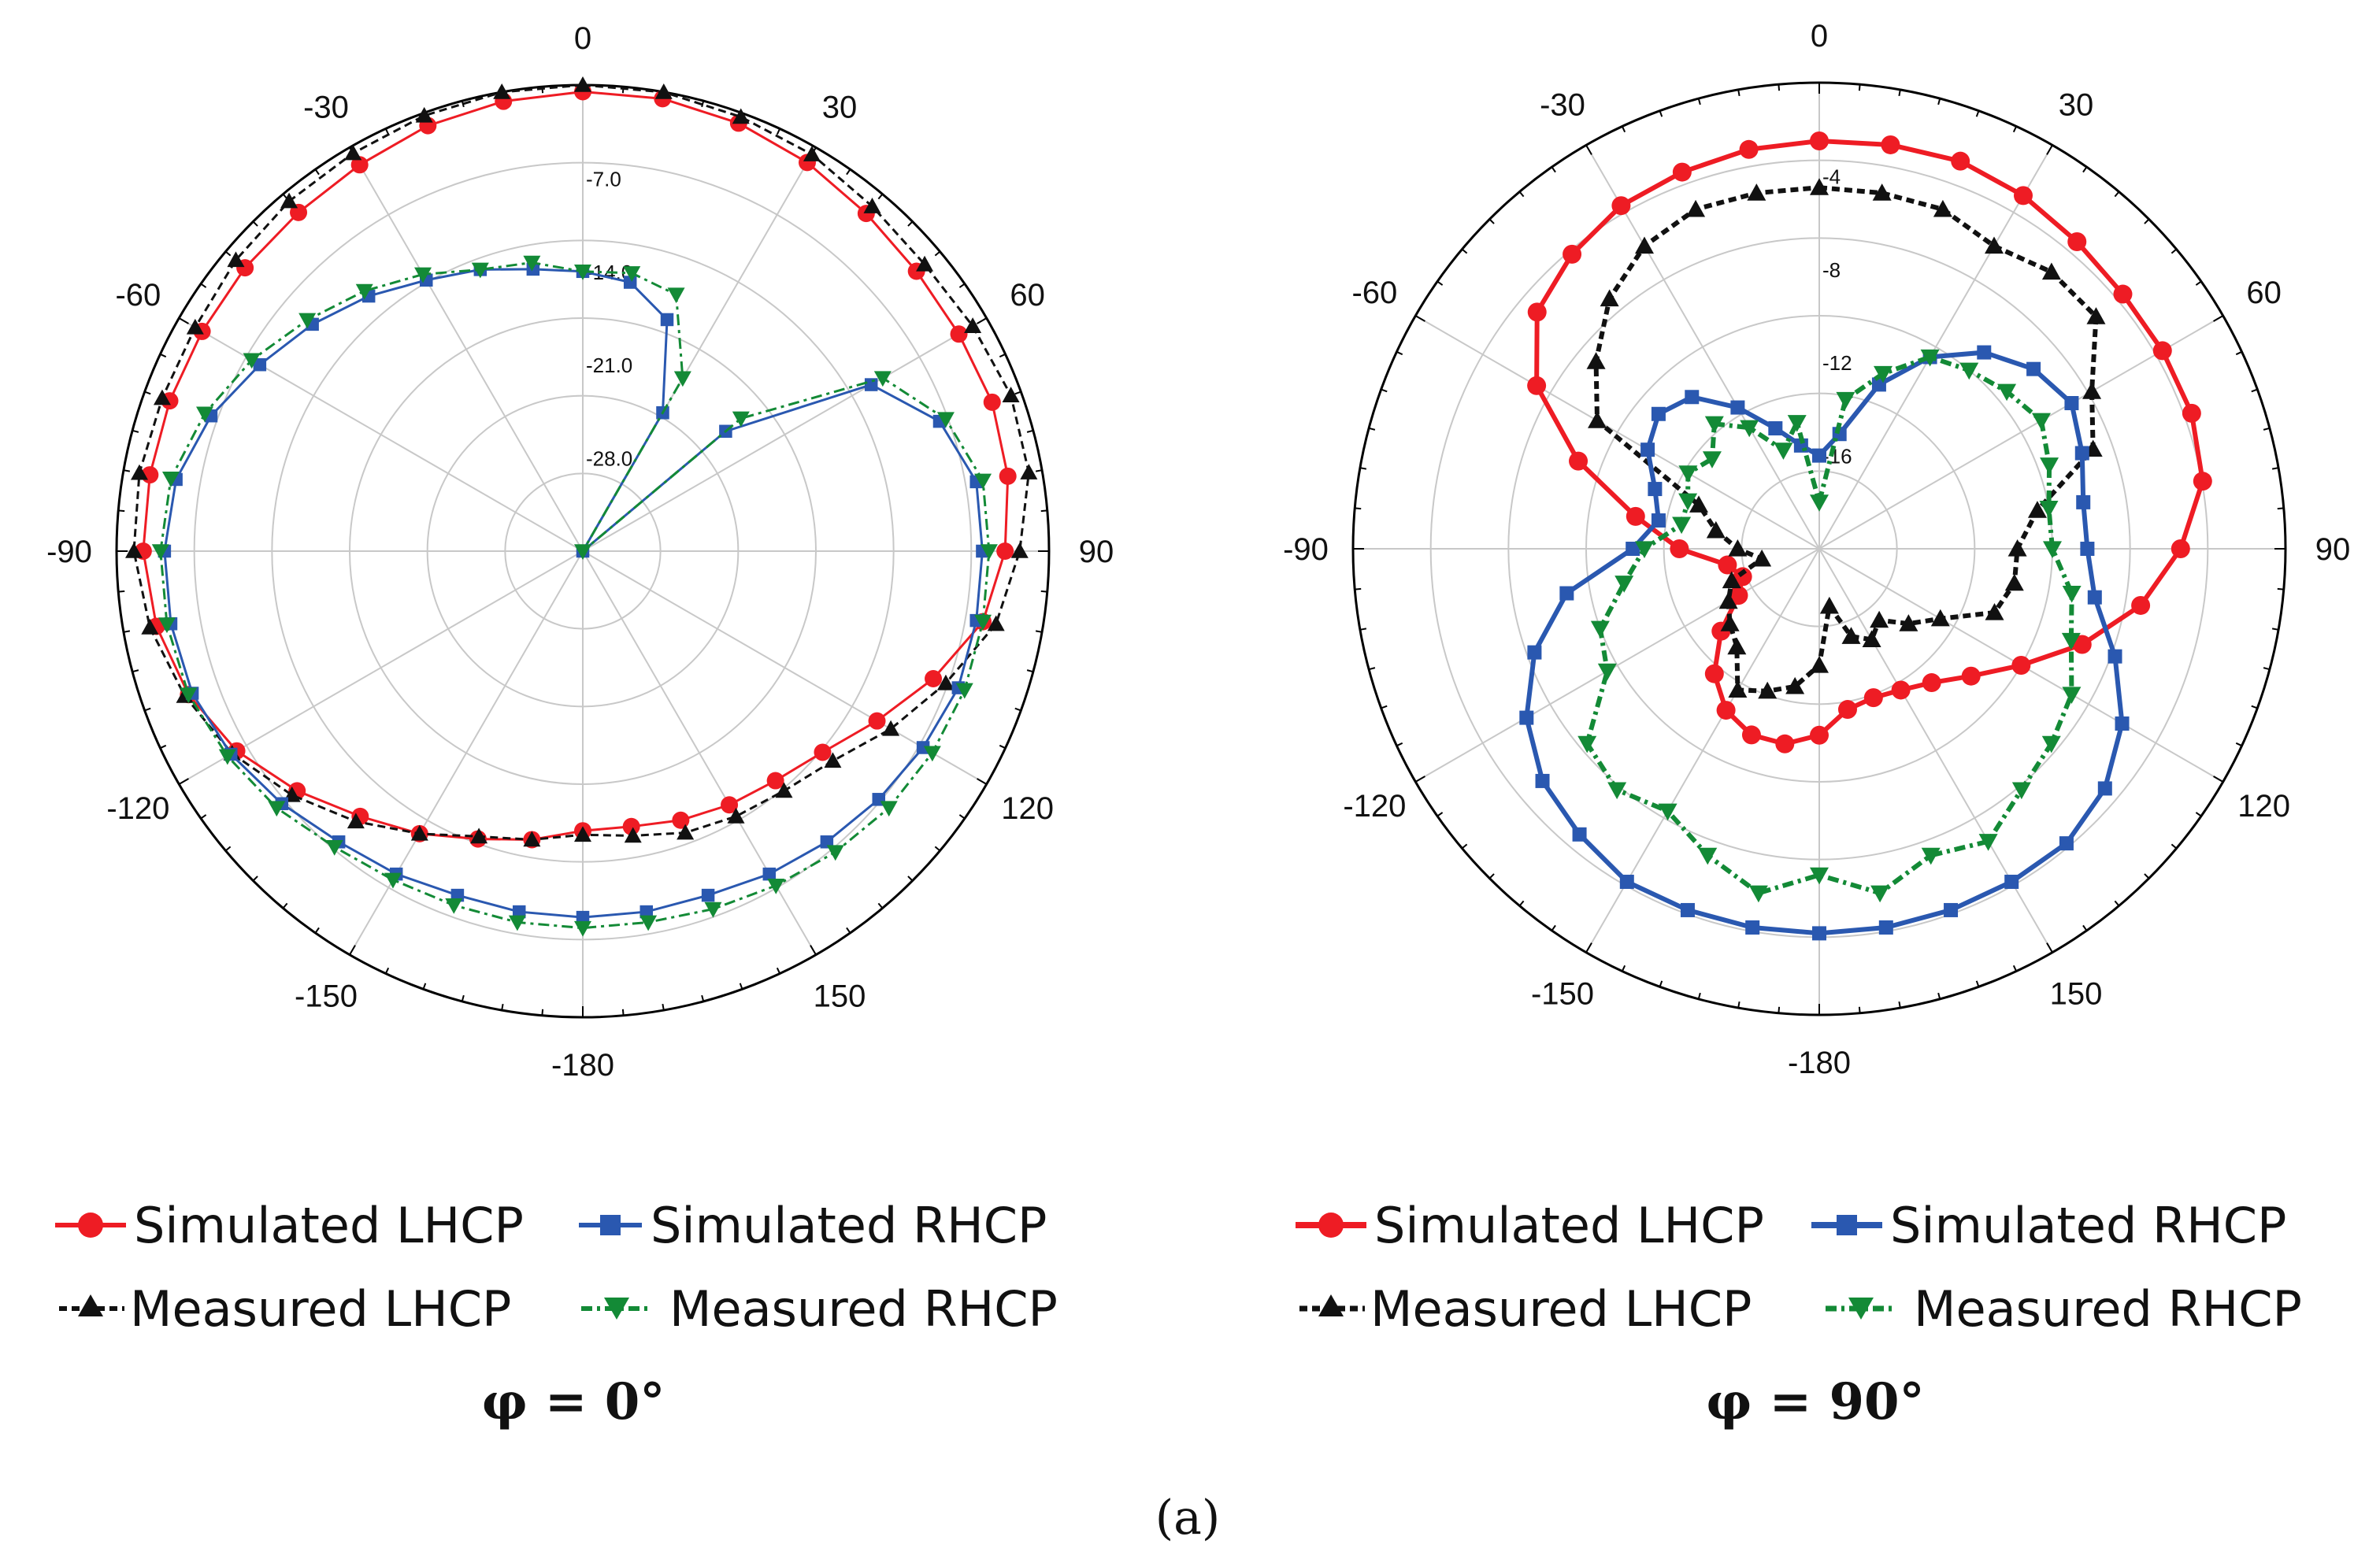 This screenshot has width=2380, height=1555. What do you see at coordinates (573, 1401) in the screenshot?
I see `subtitle-phi-0: φ = 0°` at bounding box center [573, 1401].